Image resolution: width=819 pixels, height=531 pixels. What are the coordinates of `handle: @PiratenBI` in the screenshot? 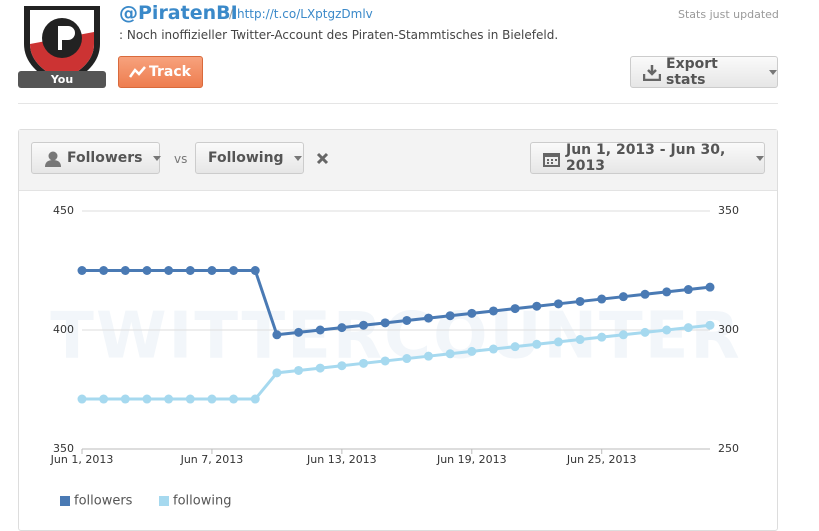 It's located at (178, 13).